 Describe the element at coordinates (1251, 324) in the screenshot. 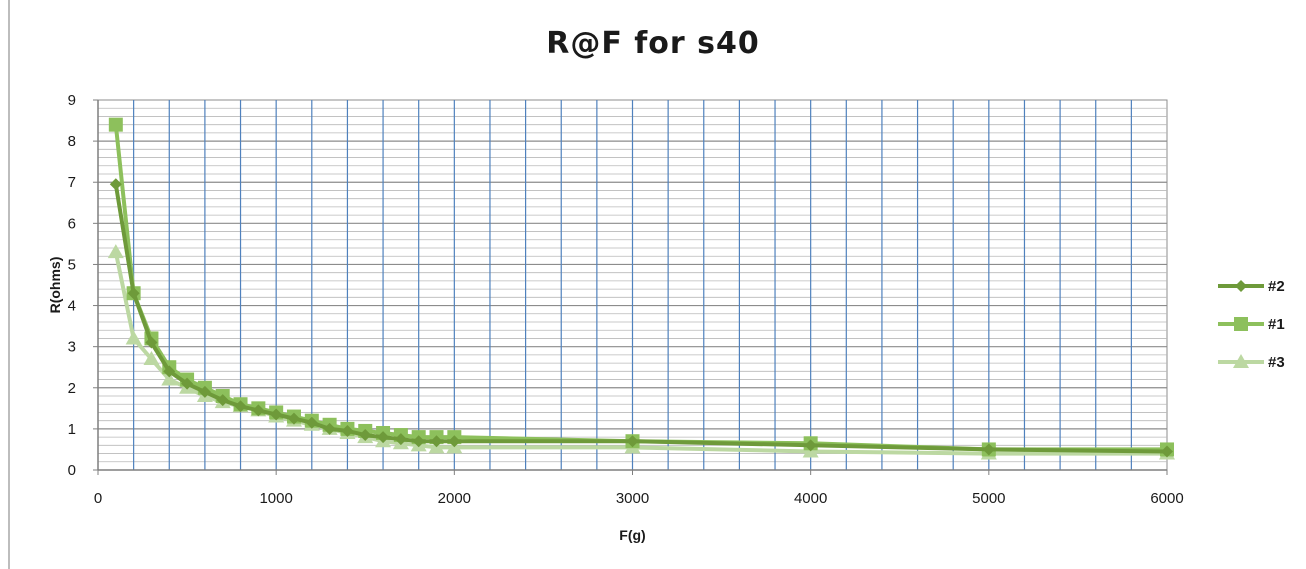

I see `legend-item-1: #1` at that location.